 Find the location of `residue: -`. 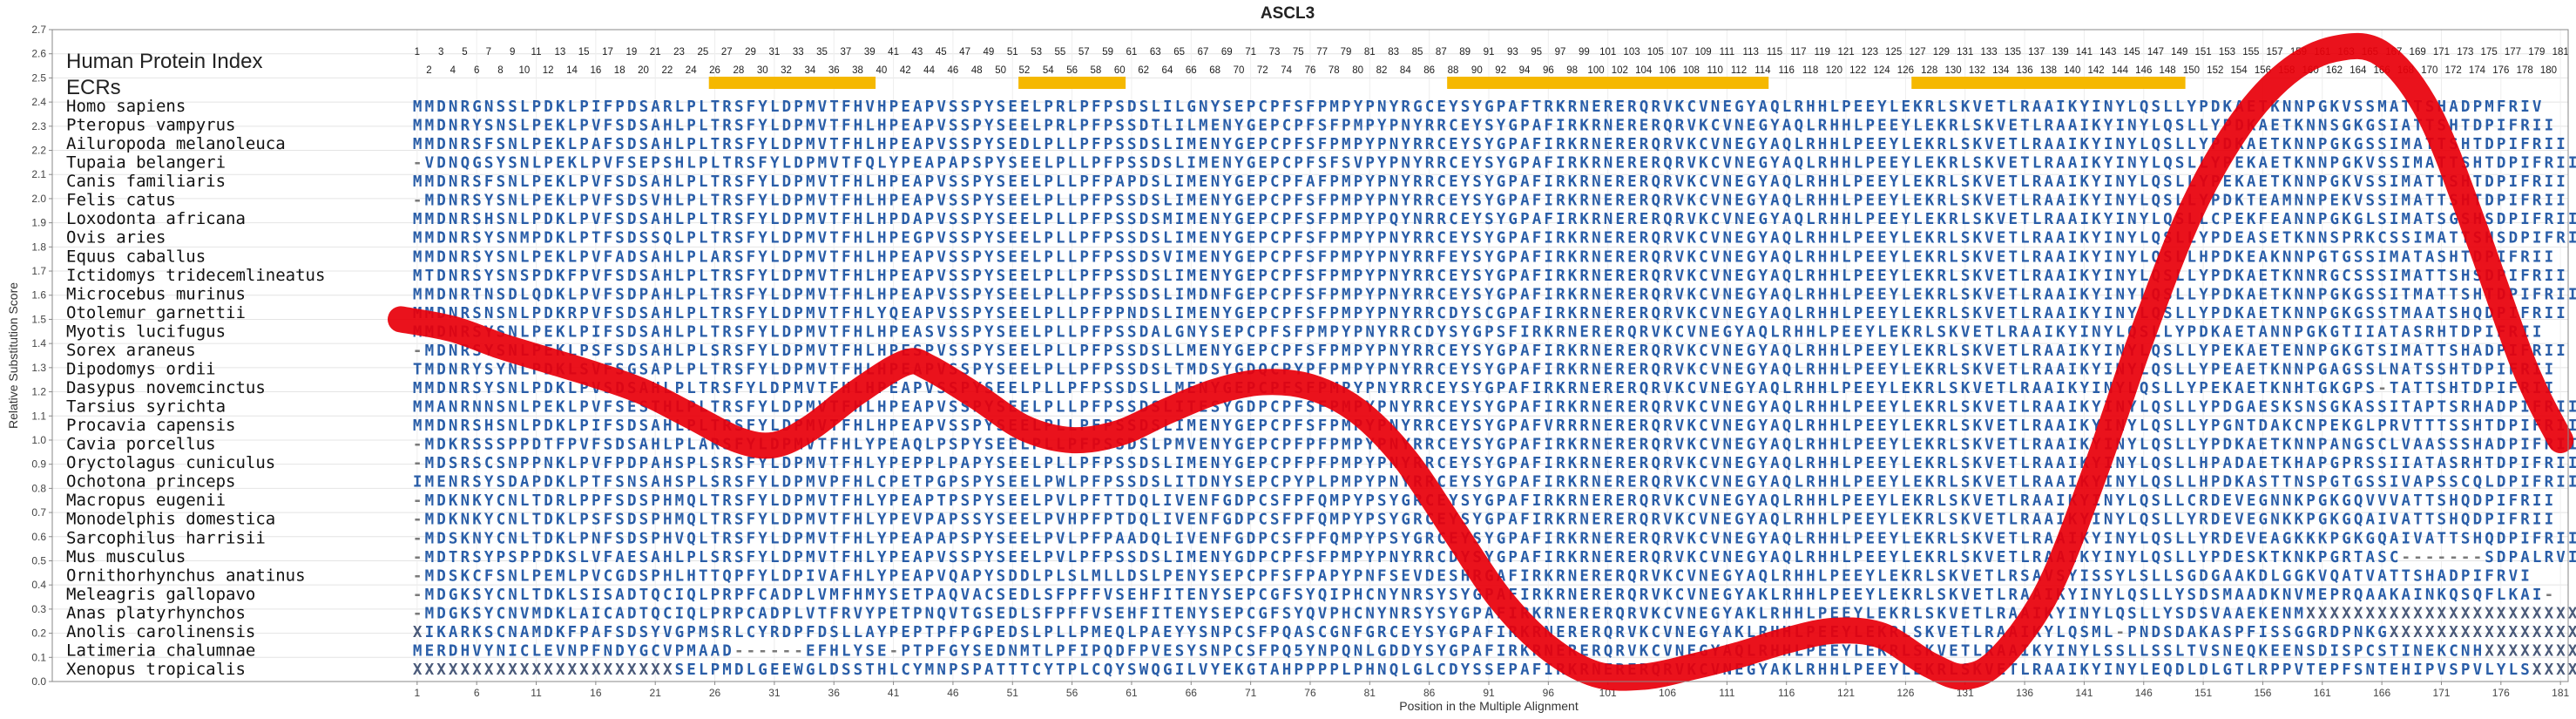

residue: - is located at coordinates (418, 351).